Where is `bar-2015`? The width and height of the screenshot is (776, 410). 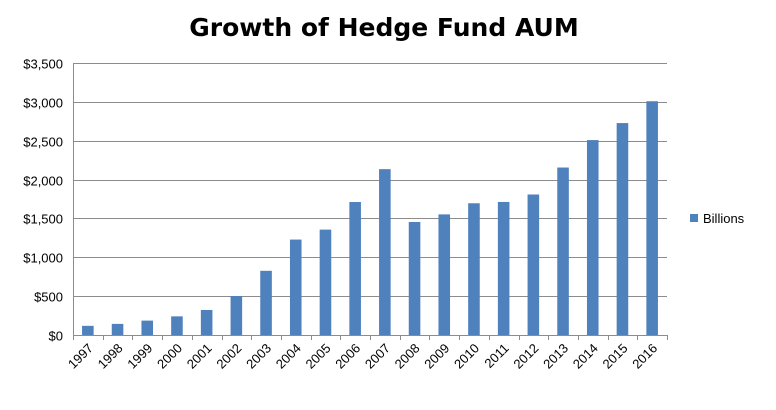
bar-2015 is located at coordinates (622, 229).